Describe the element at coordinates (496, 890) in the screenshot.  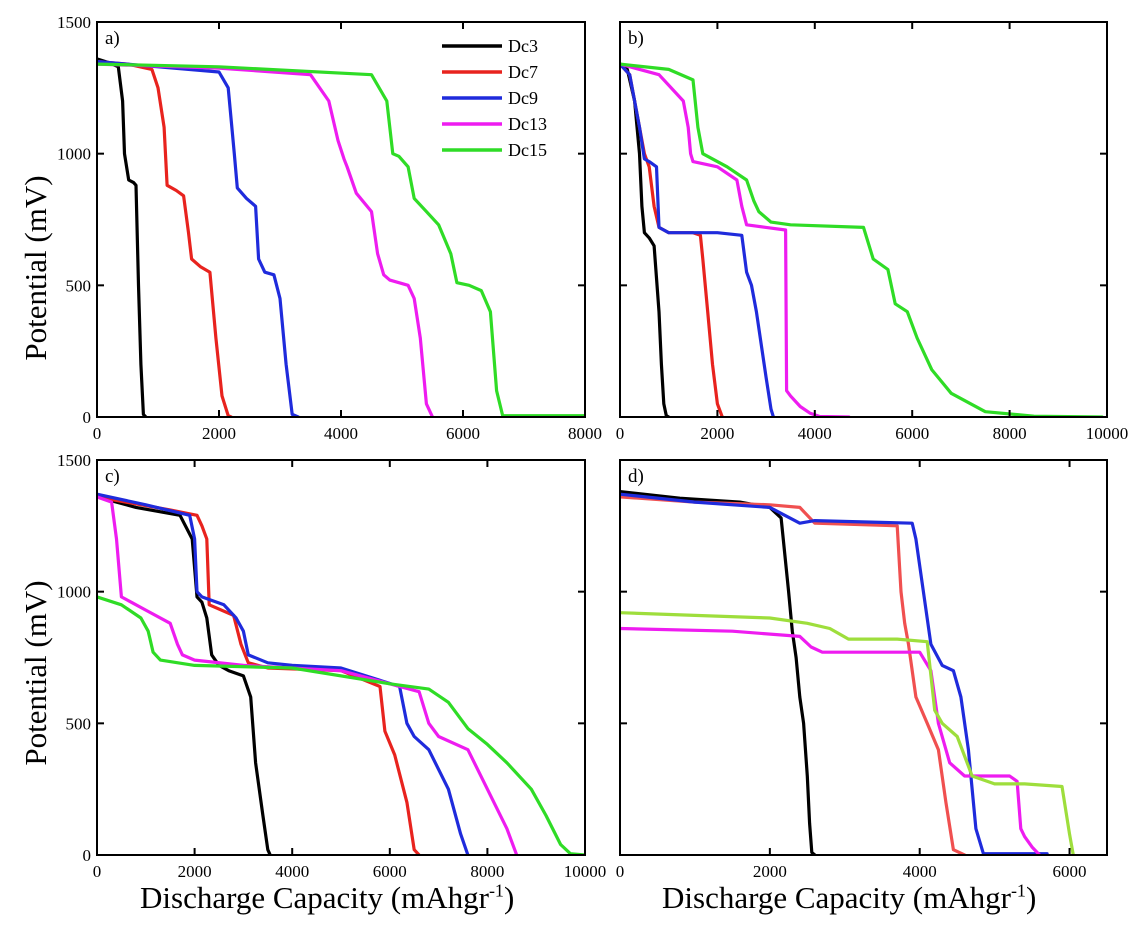
I see `x-axis-label-left-sup: -1` at that location.